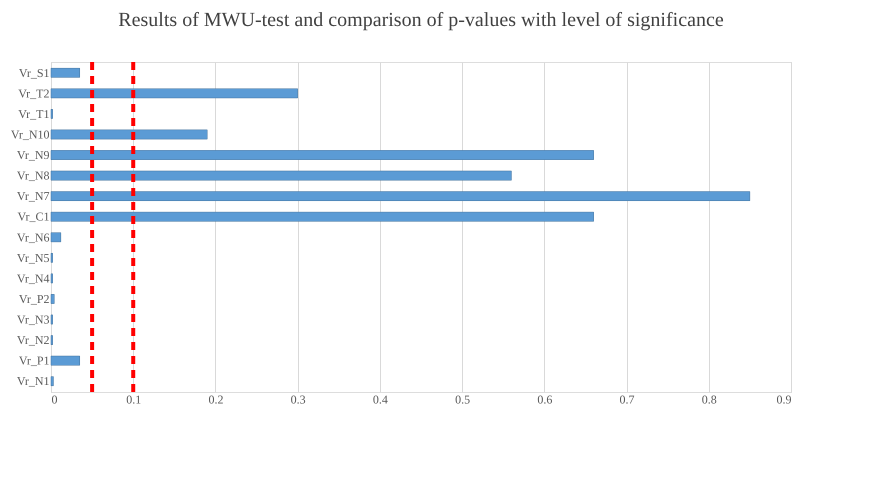 The width and height of the screenshot is (896, 479). I want to click on y-tick-label: Vr_N5, so click(33, 257).